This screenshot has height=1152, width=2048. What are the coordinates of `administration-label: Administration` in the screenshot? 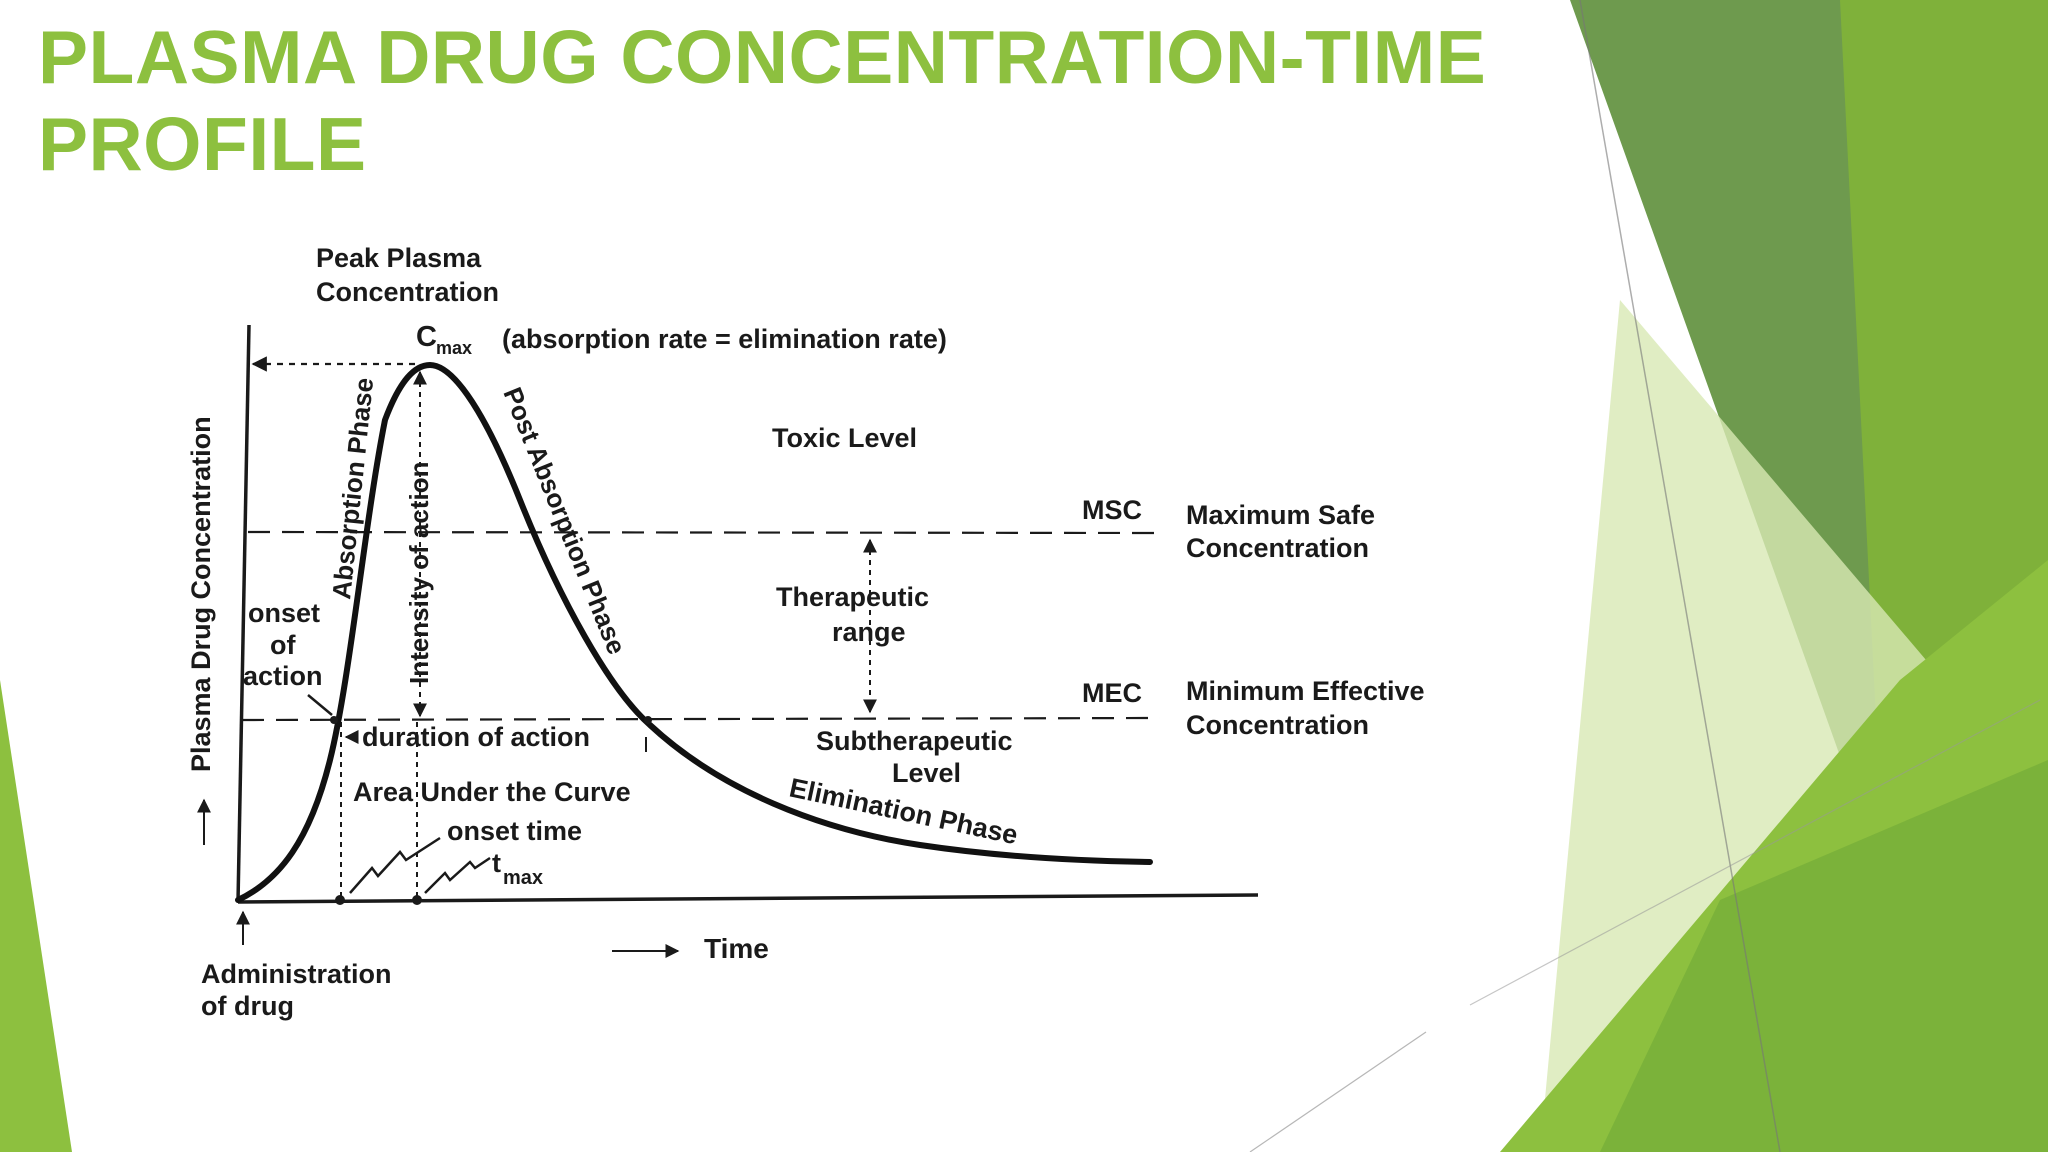 It's located at (296, 974).